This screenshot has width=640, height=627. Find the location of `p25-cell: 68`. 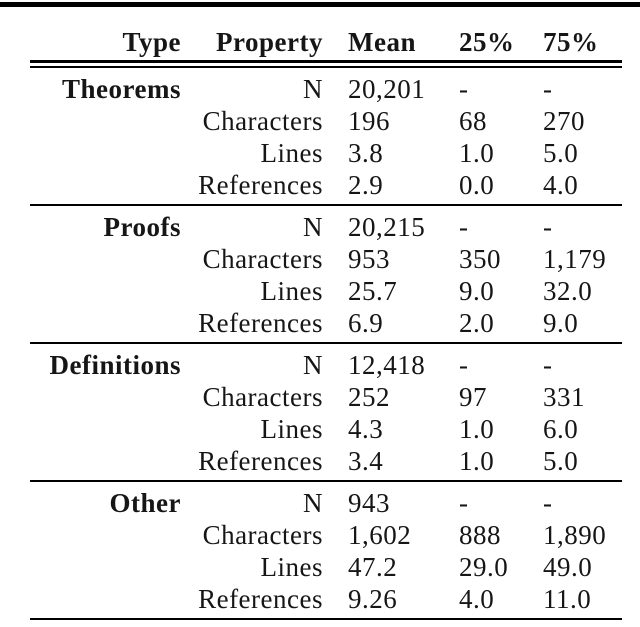

p25-cell: 68 is located at coordinates (473, 120).